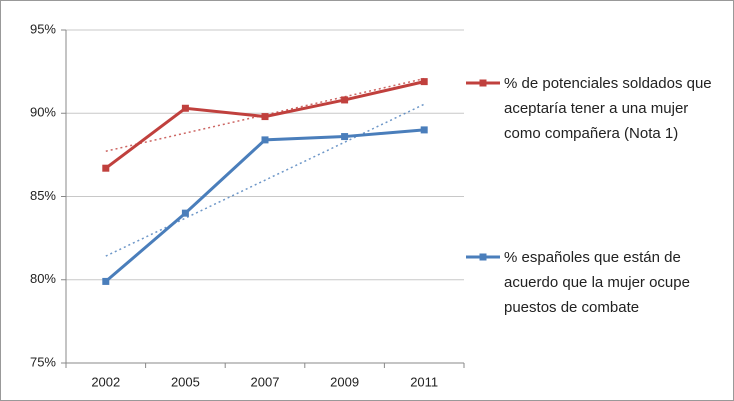 The width and height of the screenshot is (734, 401). I want to click on x-tick-label: 2009, so click(344, 381).